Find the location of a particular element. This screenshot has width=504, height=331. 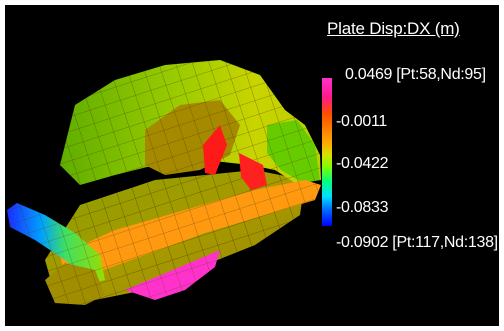

legend-value-3: -0.0422 is located at coordinates (362, 163).